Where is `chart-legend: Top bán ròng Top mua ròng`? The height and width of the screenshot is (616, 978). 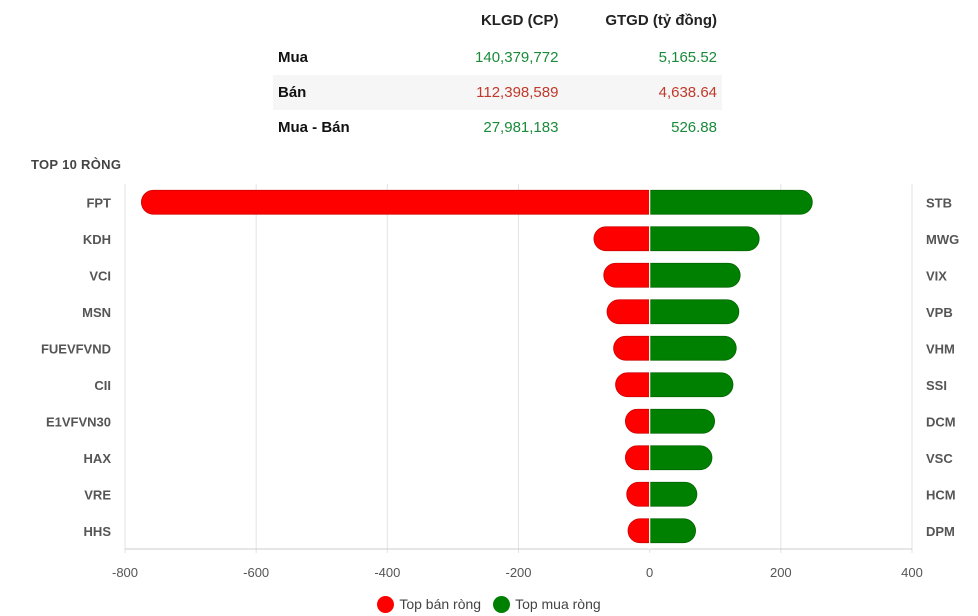 chart-legend: Top bán ròng Top mua ròng is located at coordinates (489, 604).